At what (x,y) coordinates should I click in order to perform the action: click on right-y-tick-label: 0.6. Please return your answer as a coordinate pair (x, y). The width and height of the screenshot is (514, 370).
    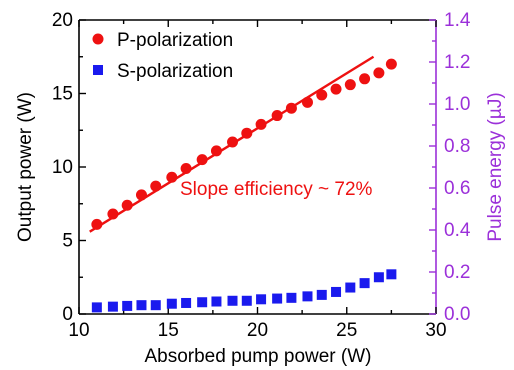
    Looking at the image, I should click on (457, 188).